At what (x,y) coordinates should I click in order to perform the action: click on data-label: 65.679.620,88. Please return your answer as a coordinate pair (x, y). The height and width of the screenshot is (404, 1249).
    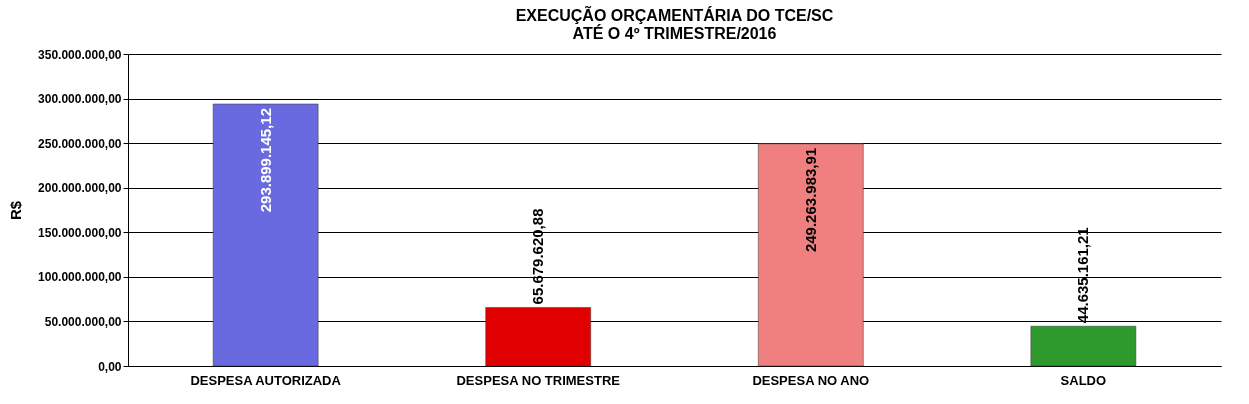
    Looking at the image, I should click on (538, 256).